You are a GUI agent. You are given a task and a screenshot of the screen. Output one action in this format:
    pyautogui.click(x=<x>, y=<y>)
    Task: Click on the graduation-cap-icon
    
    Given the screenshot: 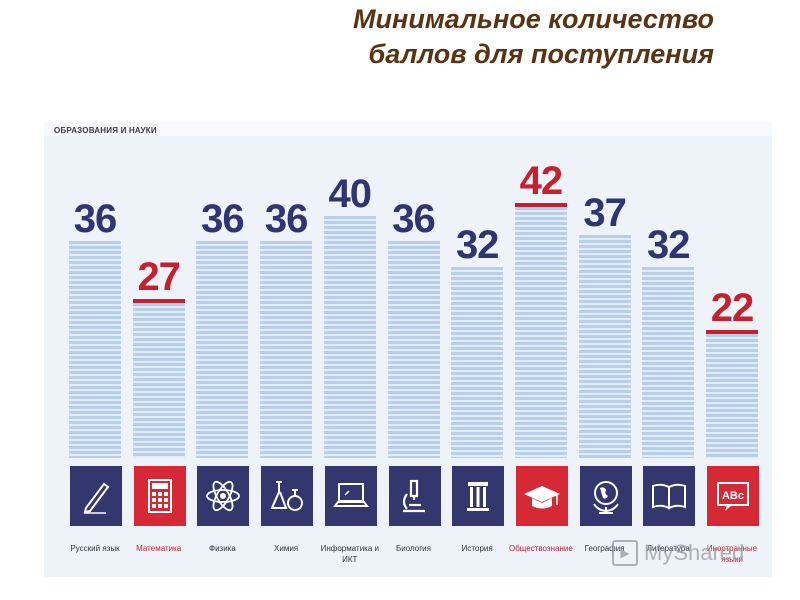 What is the action you would take?
    pyautogui.click(x=541, y=497)
    